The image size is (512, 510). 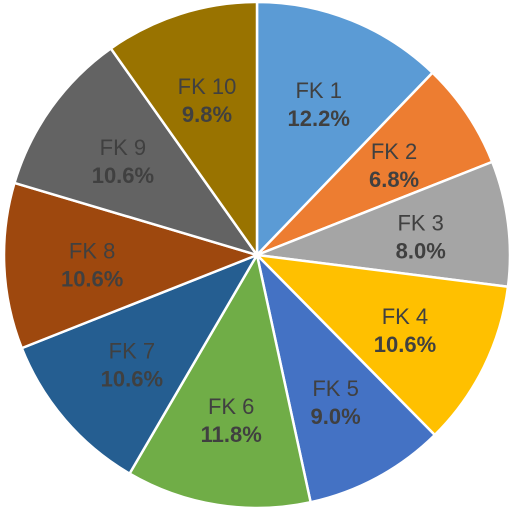 What do you see at coordinates (319, 118) in the screenshot?
I see `slice-value-1: 12.2%` at bounding box center [319, 118].